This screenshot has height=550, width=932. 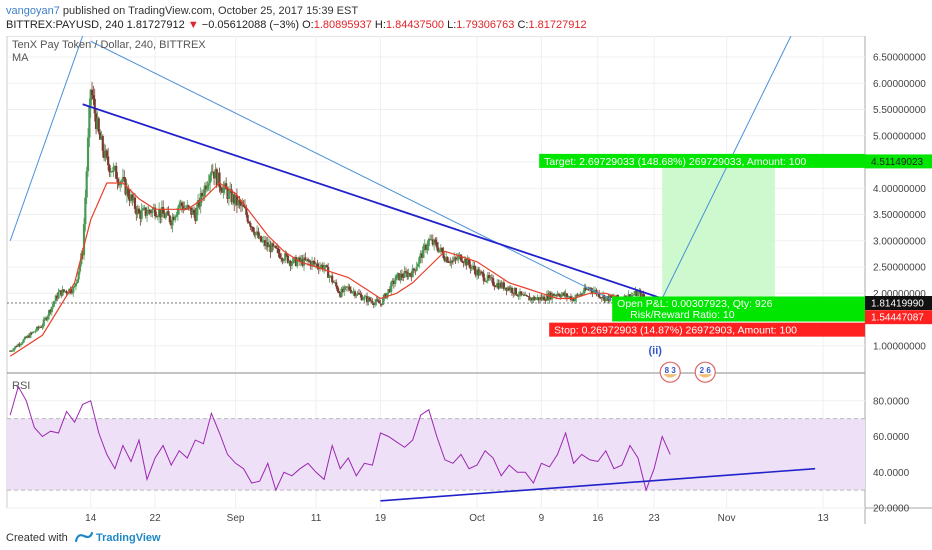 What do you see at coordinates (33, 11) in the screenshot?
I see `author-link: vangoyan7` at bounding box center [33, 11].